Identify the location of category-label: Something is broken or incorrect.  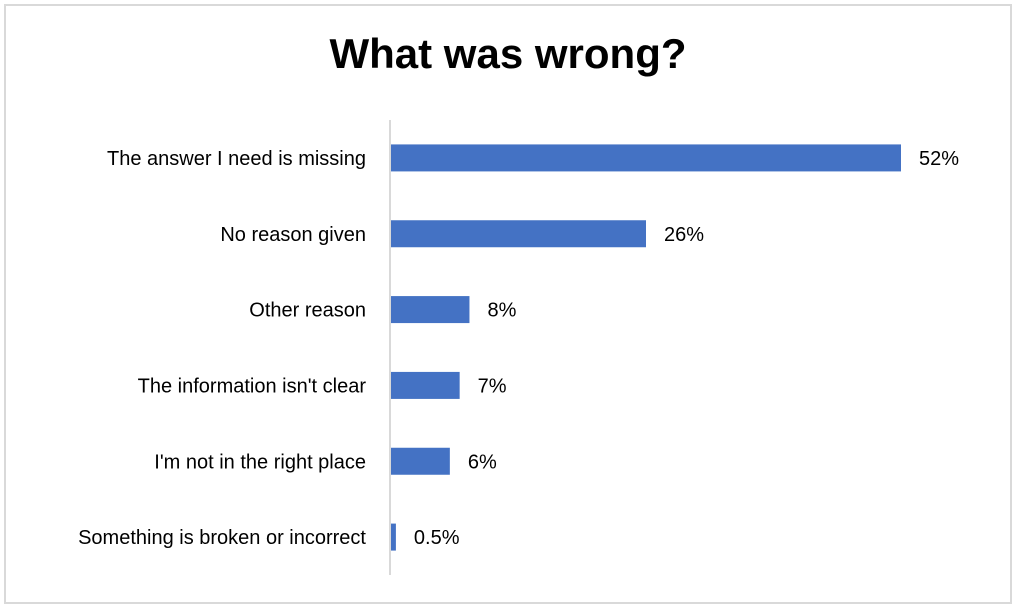
(222, 538).